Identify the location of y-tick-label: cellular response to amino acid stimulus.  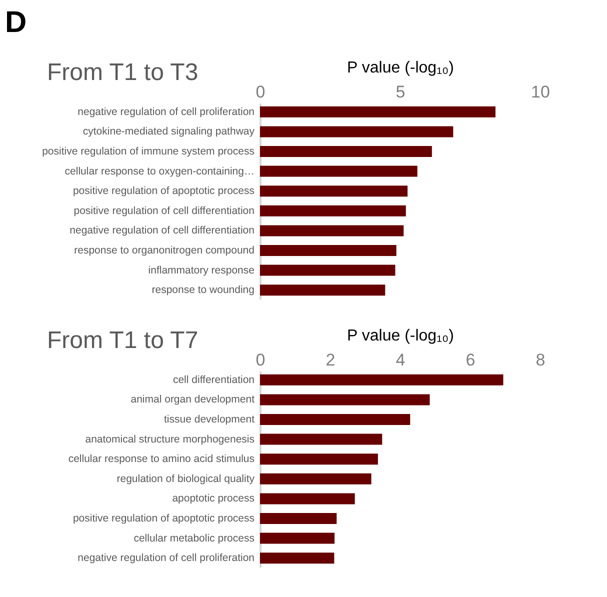
(161, 459).